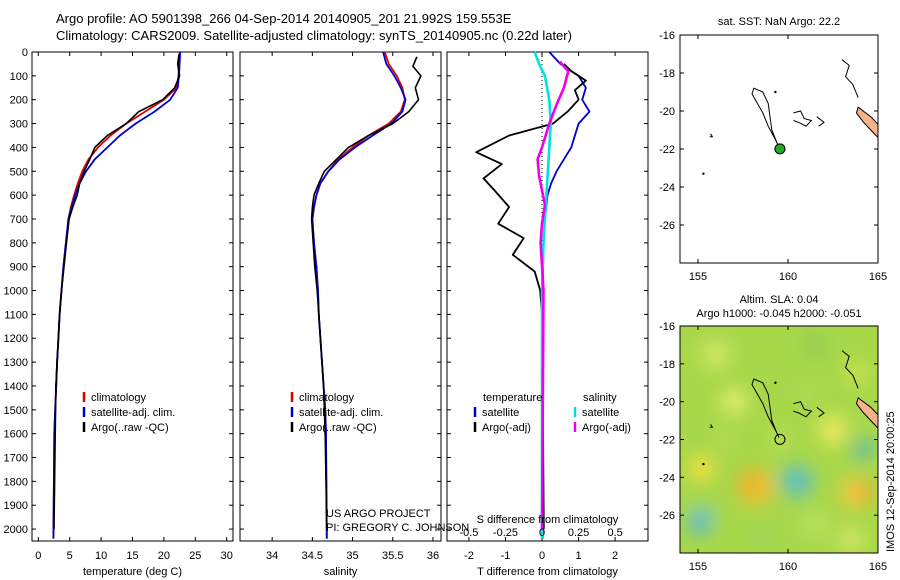 Image resolution: width=900 pixels, height=580 pixels. Describe the element at coordinates (579, 556) in the screenshot. I see `x-tick-label: 1` at that location.